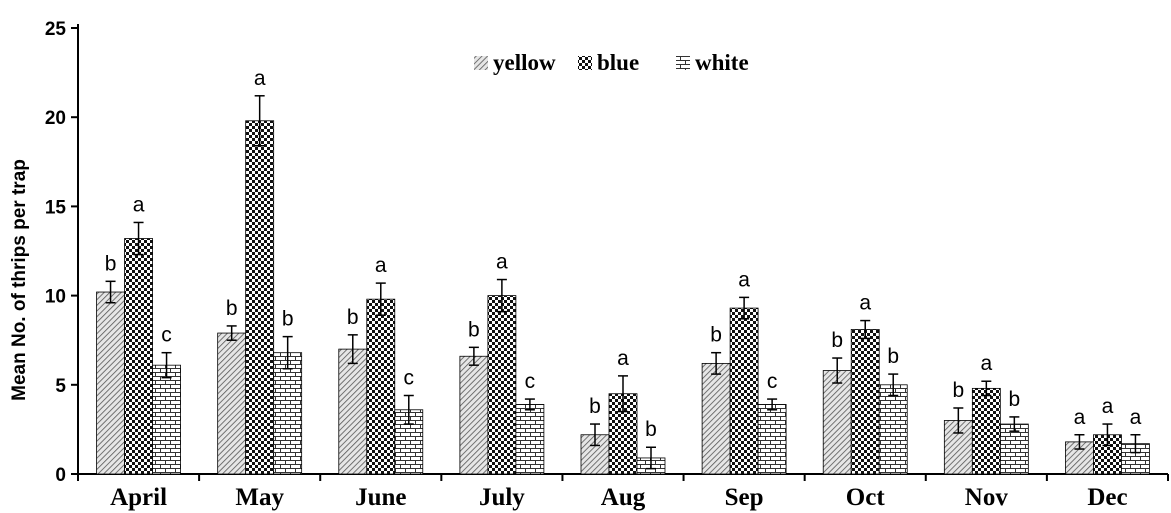 The height and width of the screenshot is (513, 1171). I want to click on x-tick-label: Aug, so click(623, 497).